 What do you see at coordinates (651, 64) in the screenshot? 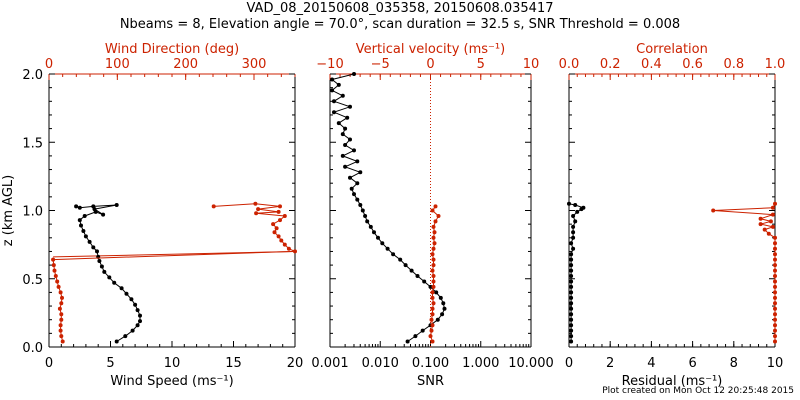
I see `residual-top-tick-label: 0.4` at bounding box center [651, 64].